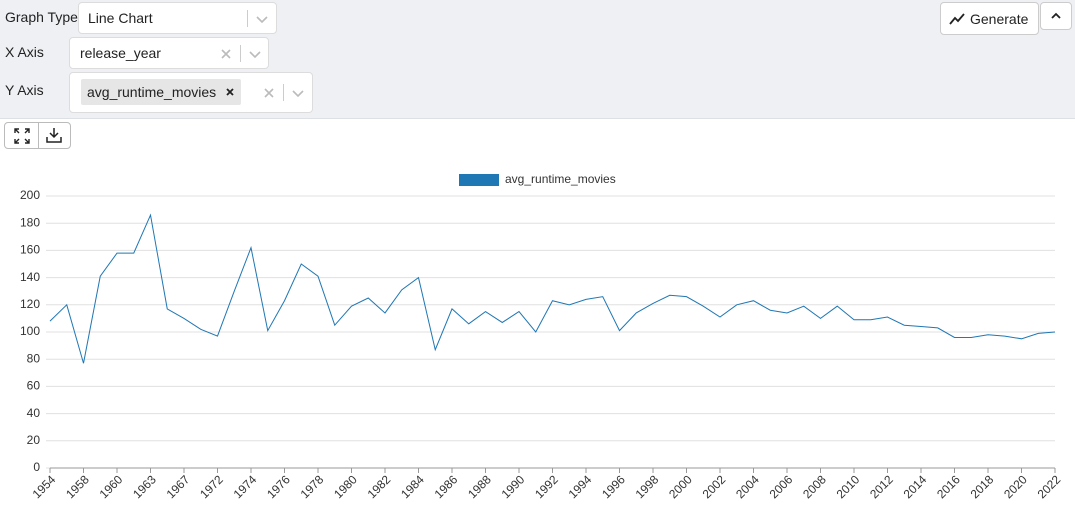  Describe the element at coordinates (44, 486) in the screenshot. I see `x-tick-label: 1954` at that location.